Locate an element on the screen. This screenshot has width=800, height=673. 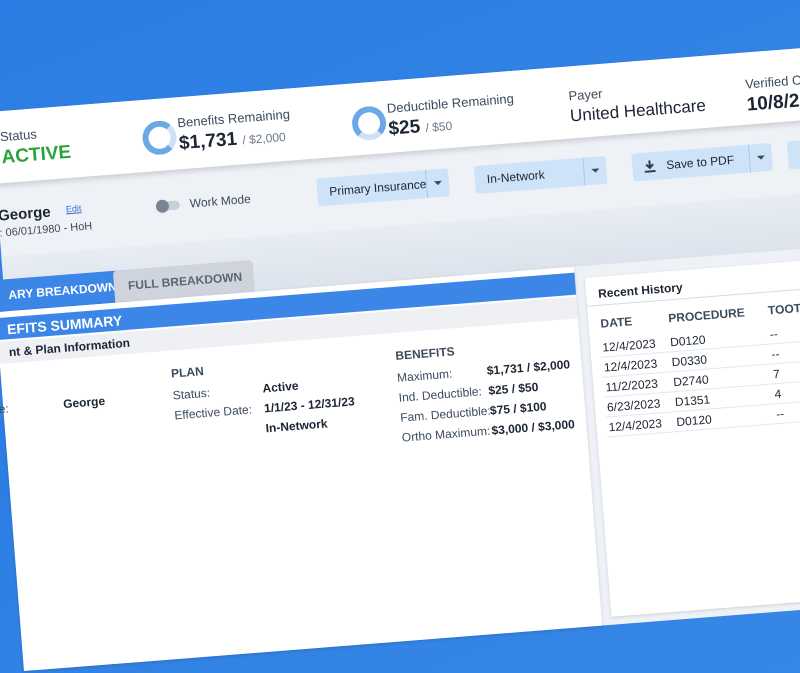
download-icon is located at coordinates (650, 166).